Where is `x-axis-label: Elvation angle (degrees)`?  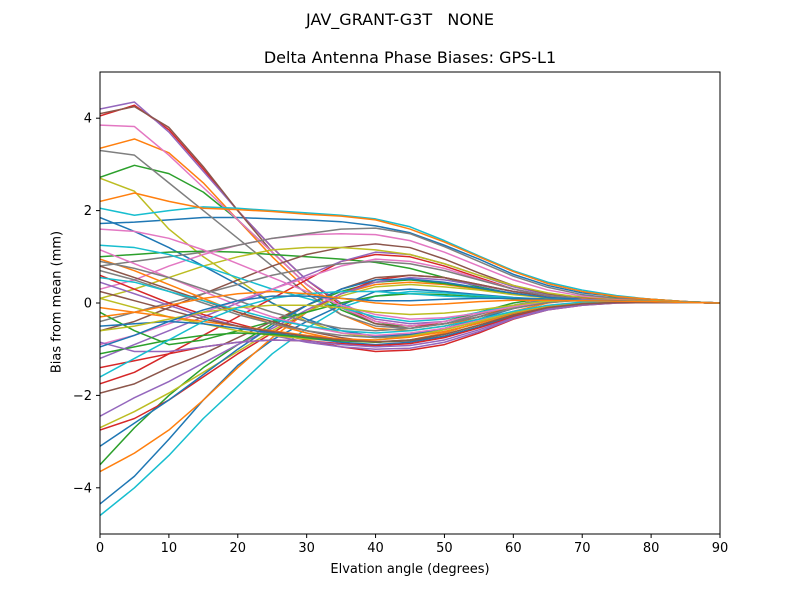 x-axis-label: Elvation angle (degrees) is located at coordinates (410, 569).